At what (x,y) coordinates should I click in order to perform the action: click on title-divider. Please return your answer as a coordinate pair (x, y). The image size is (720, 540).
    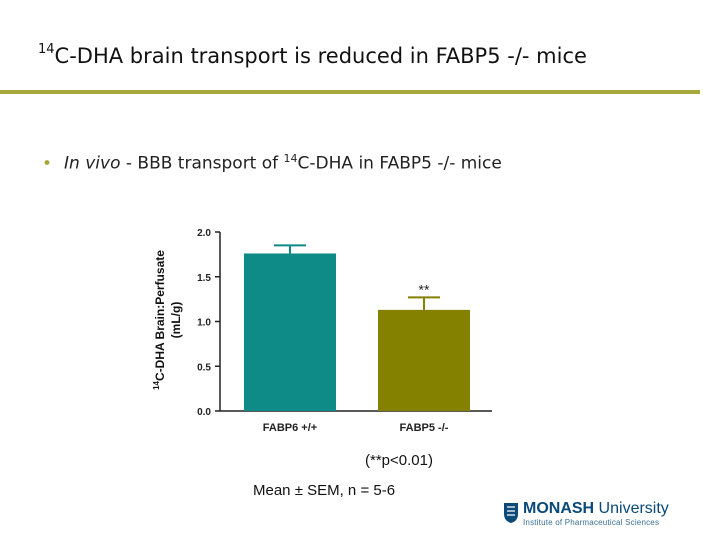
    Looking at the image, I should click on (350, 92).